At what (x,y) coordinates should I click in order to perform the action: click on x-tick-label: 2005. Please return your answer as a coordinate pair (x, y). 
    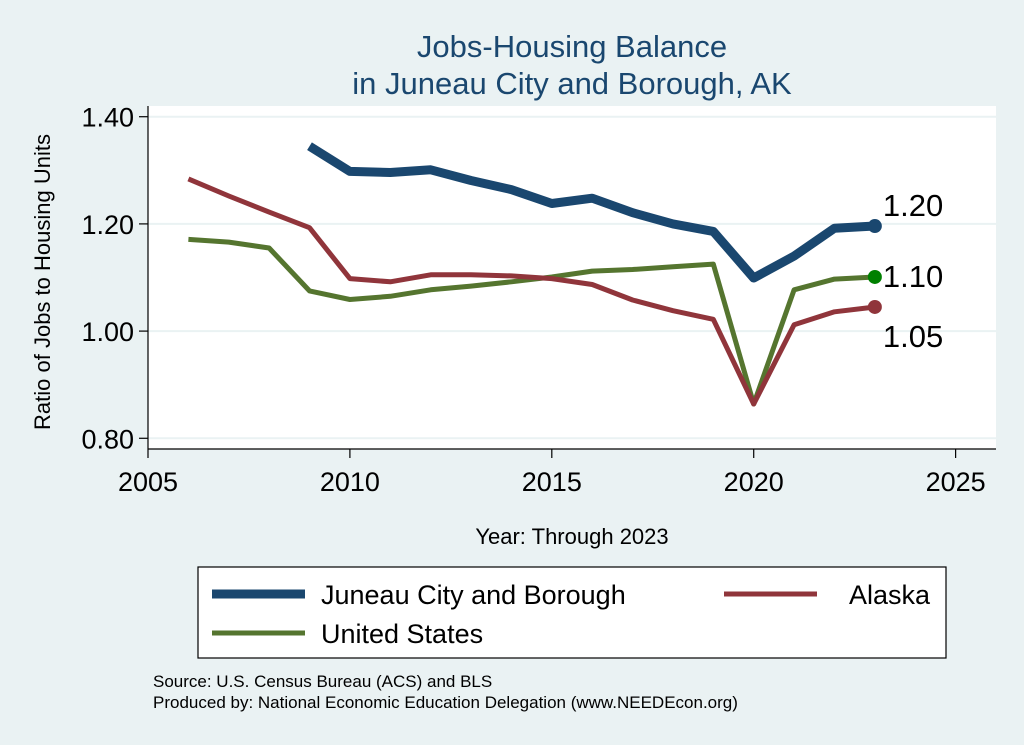
    Looking at the image, I should click on (148, 482).